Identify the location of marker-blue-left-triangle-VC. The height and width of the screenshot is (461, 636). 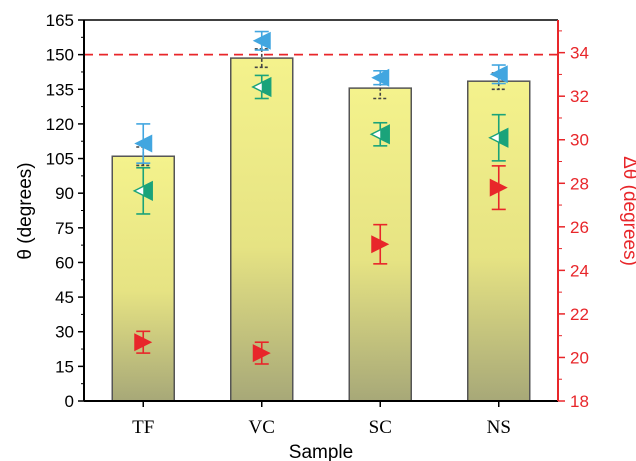
(261, 40).